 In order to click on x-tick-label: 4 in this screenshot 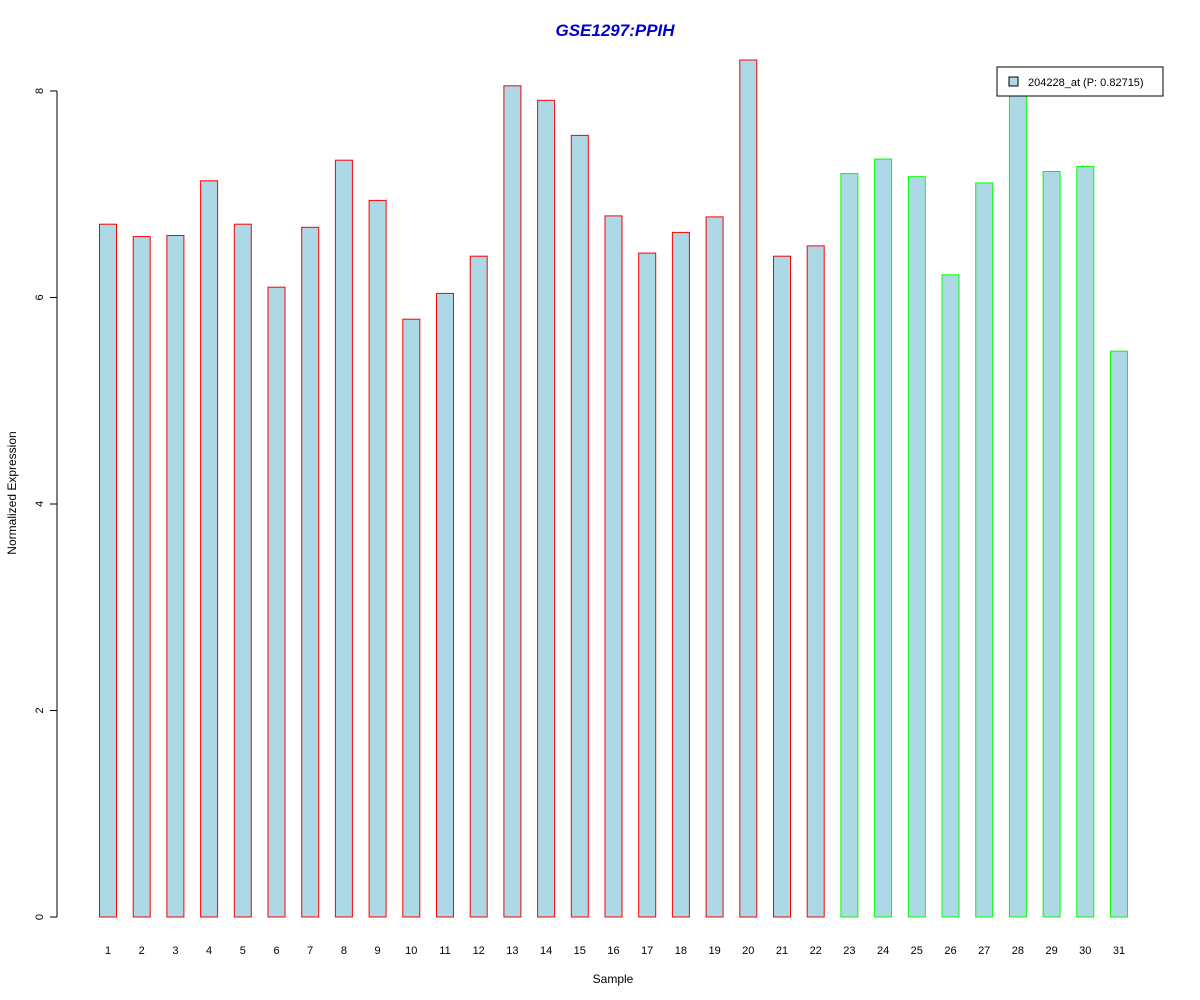, I will do `click(209, 951)`.